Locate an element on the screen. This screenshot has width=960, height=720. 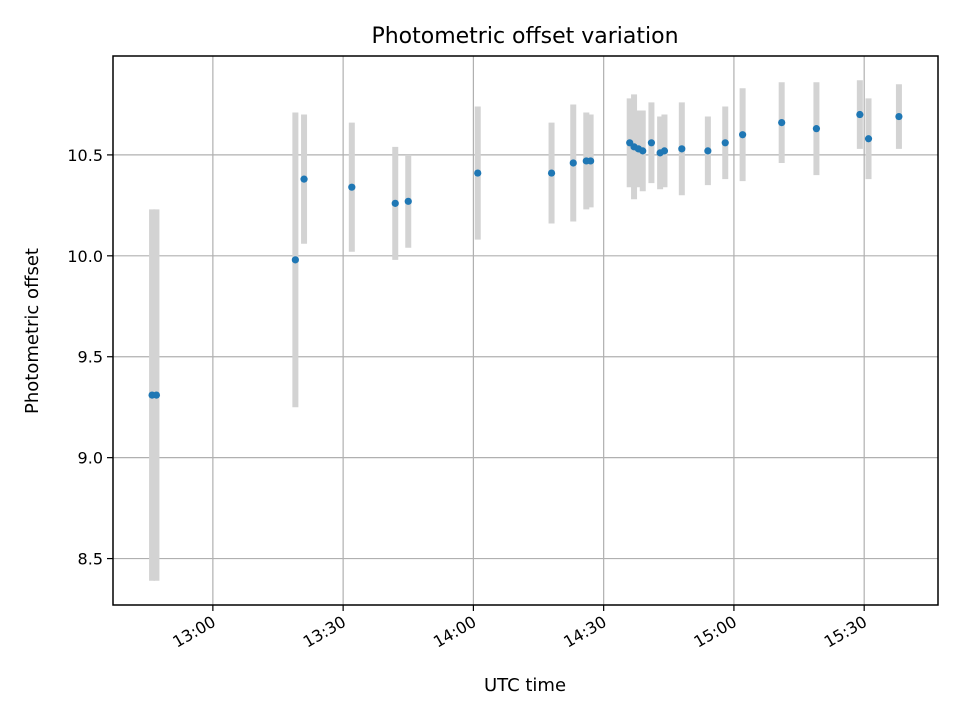
y-axis-label: Photometric offset is located at coordinates (32, 331).